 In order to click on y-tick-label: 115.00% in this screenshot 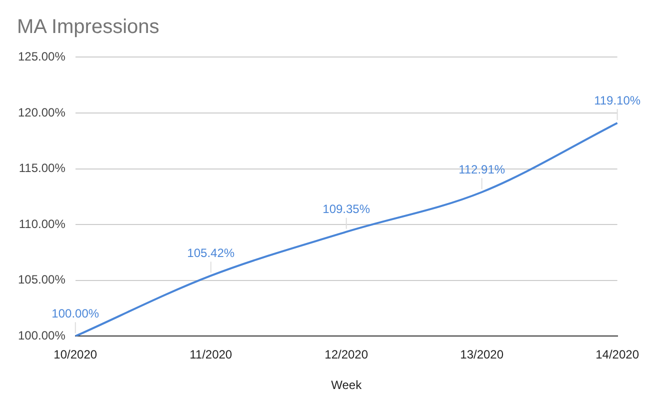, I will do `click(42, 168)`.